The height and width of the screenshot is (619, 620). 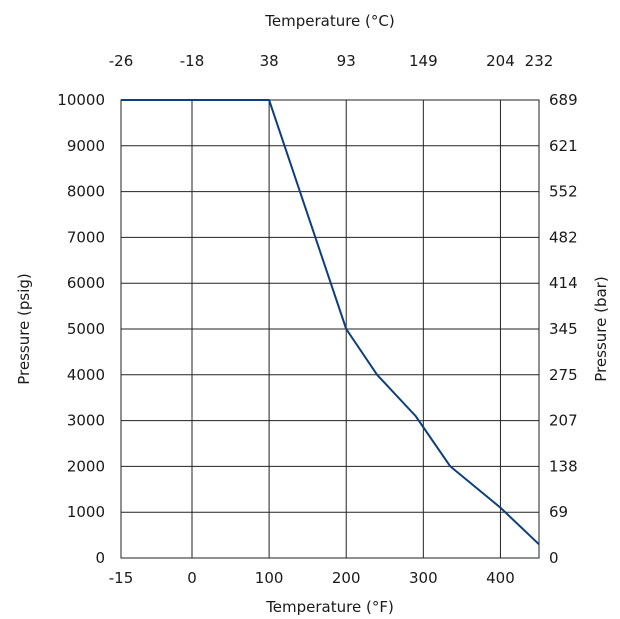 I want to click on x-tick-label: 200, so click(x=346, y=578).